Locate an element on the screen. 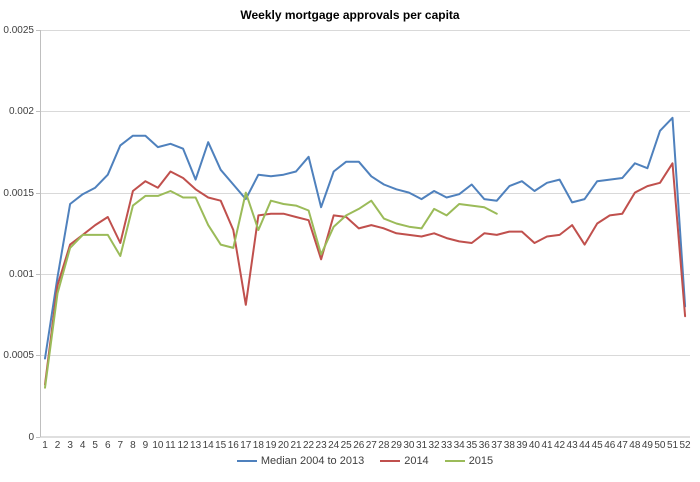  x-axis-label: 20 is located at coordinates (283, 445).